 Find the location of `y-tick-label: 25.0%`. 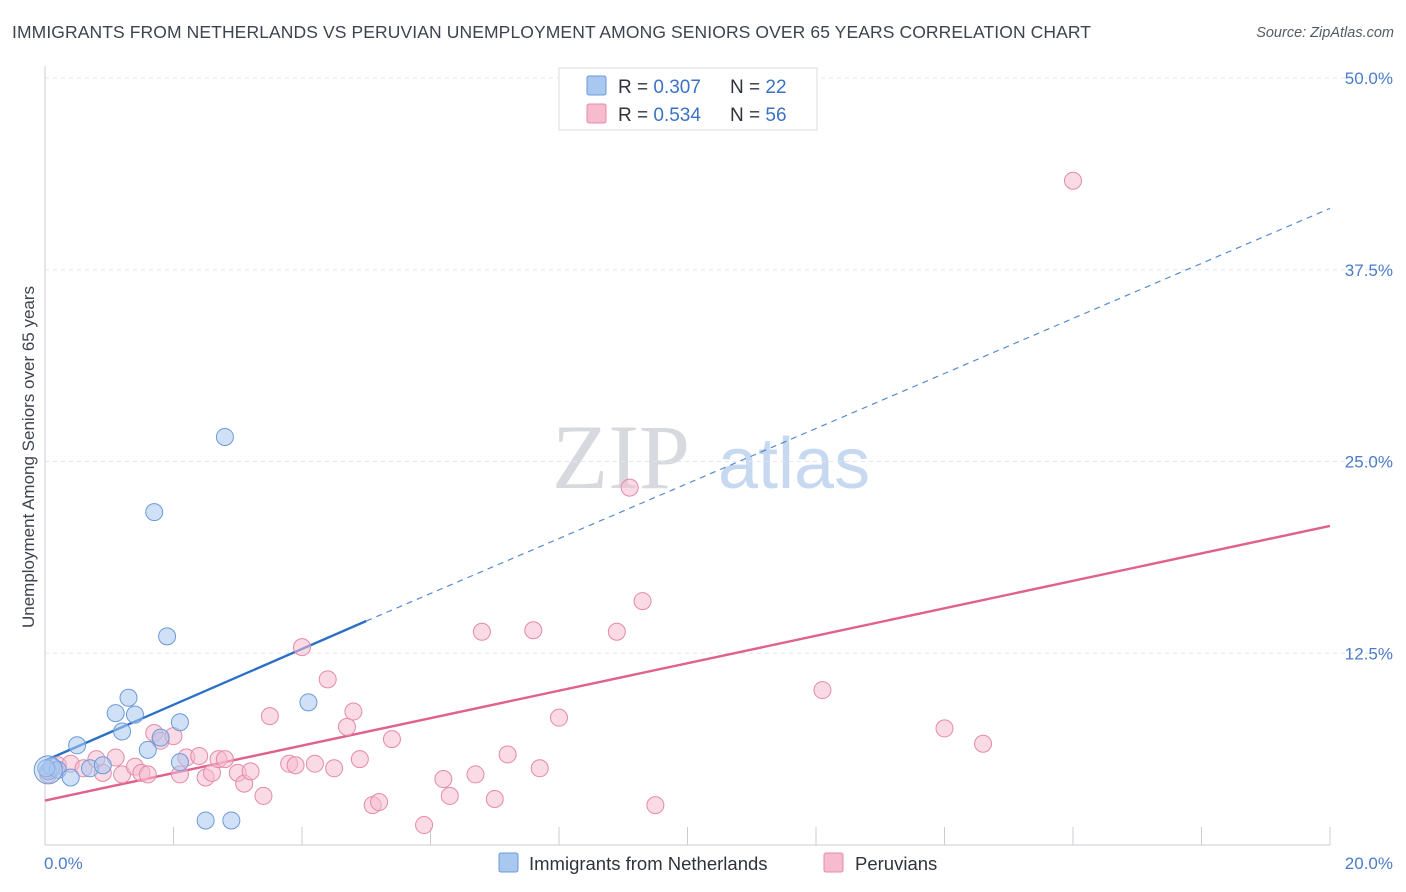

y-tick-label: 25.0% is located at coordinates (1369, 462).